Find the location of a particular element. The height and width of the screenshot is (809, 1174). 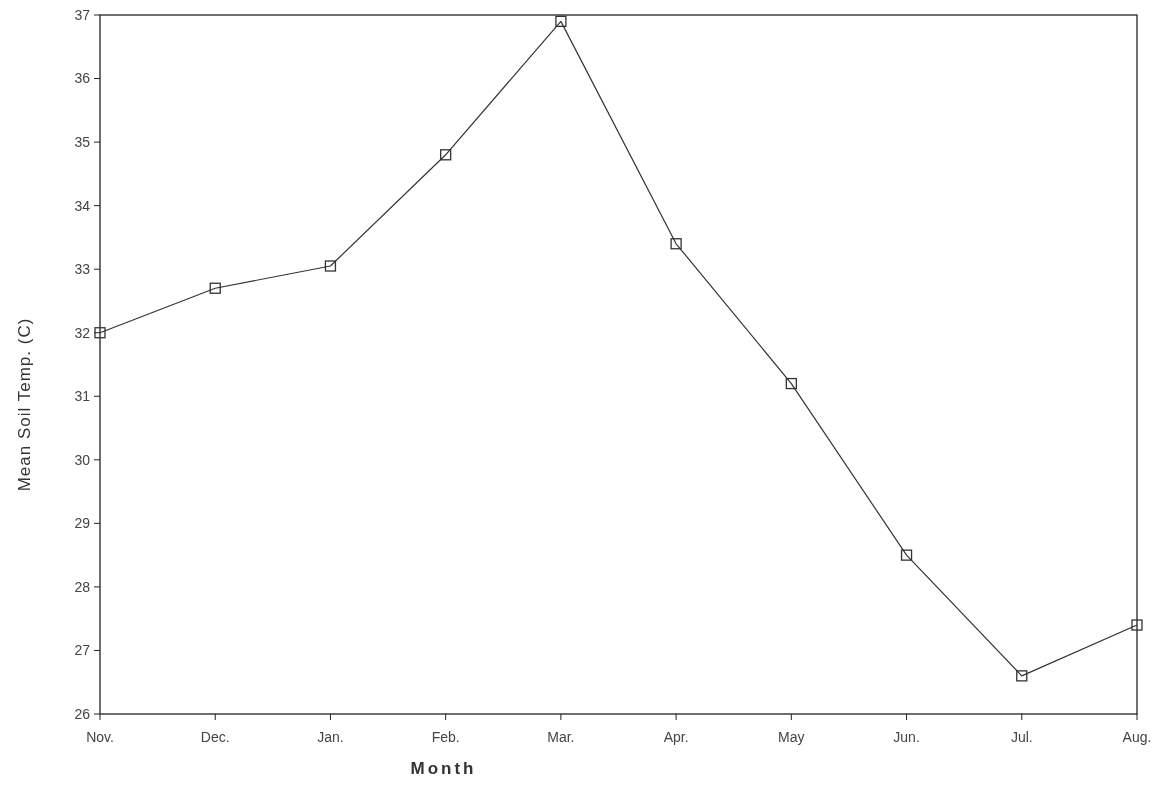

y-tick-label: 37 is located at coordinates (82, 14).